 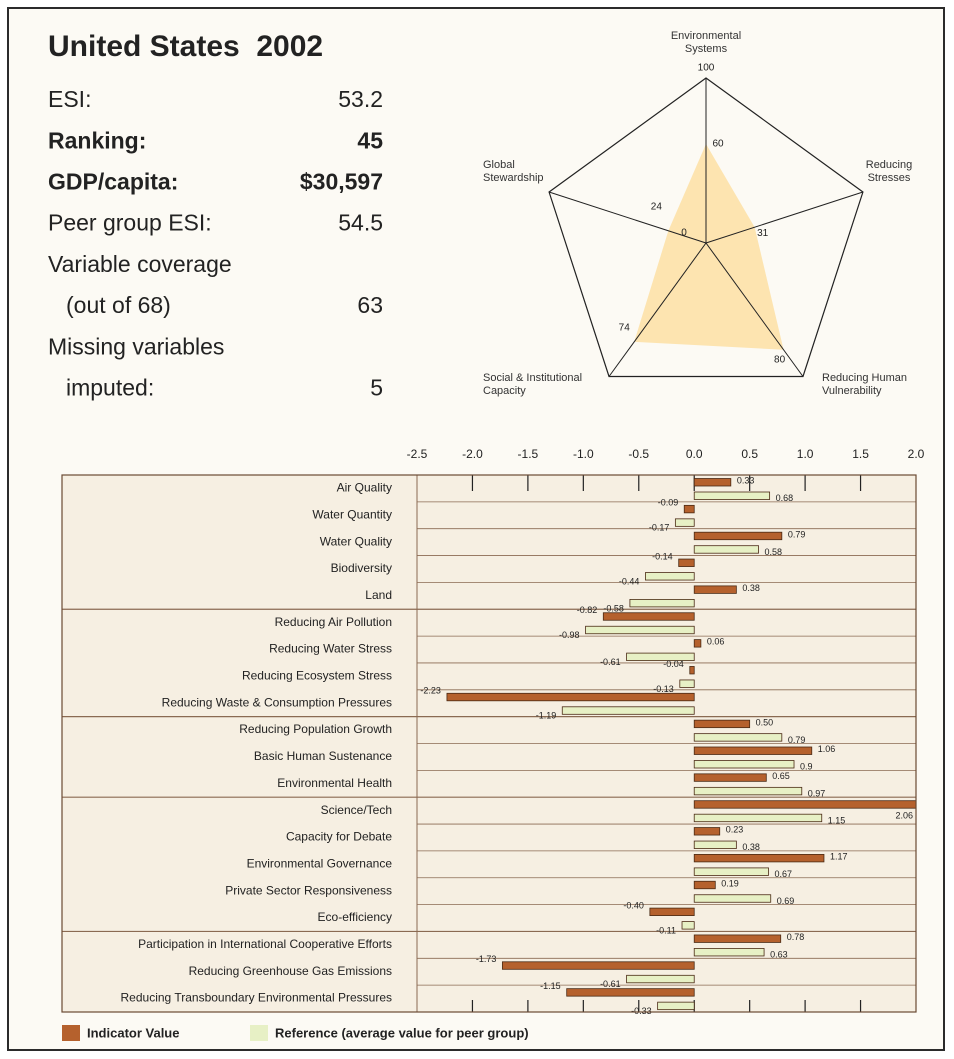 I want to click on value-label: -1.19, so click(x=546, y=716).